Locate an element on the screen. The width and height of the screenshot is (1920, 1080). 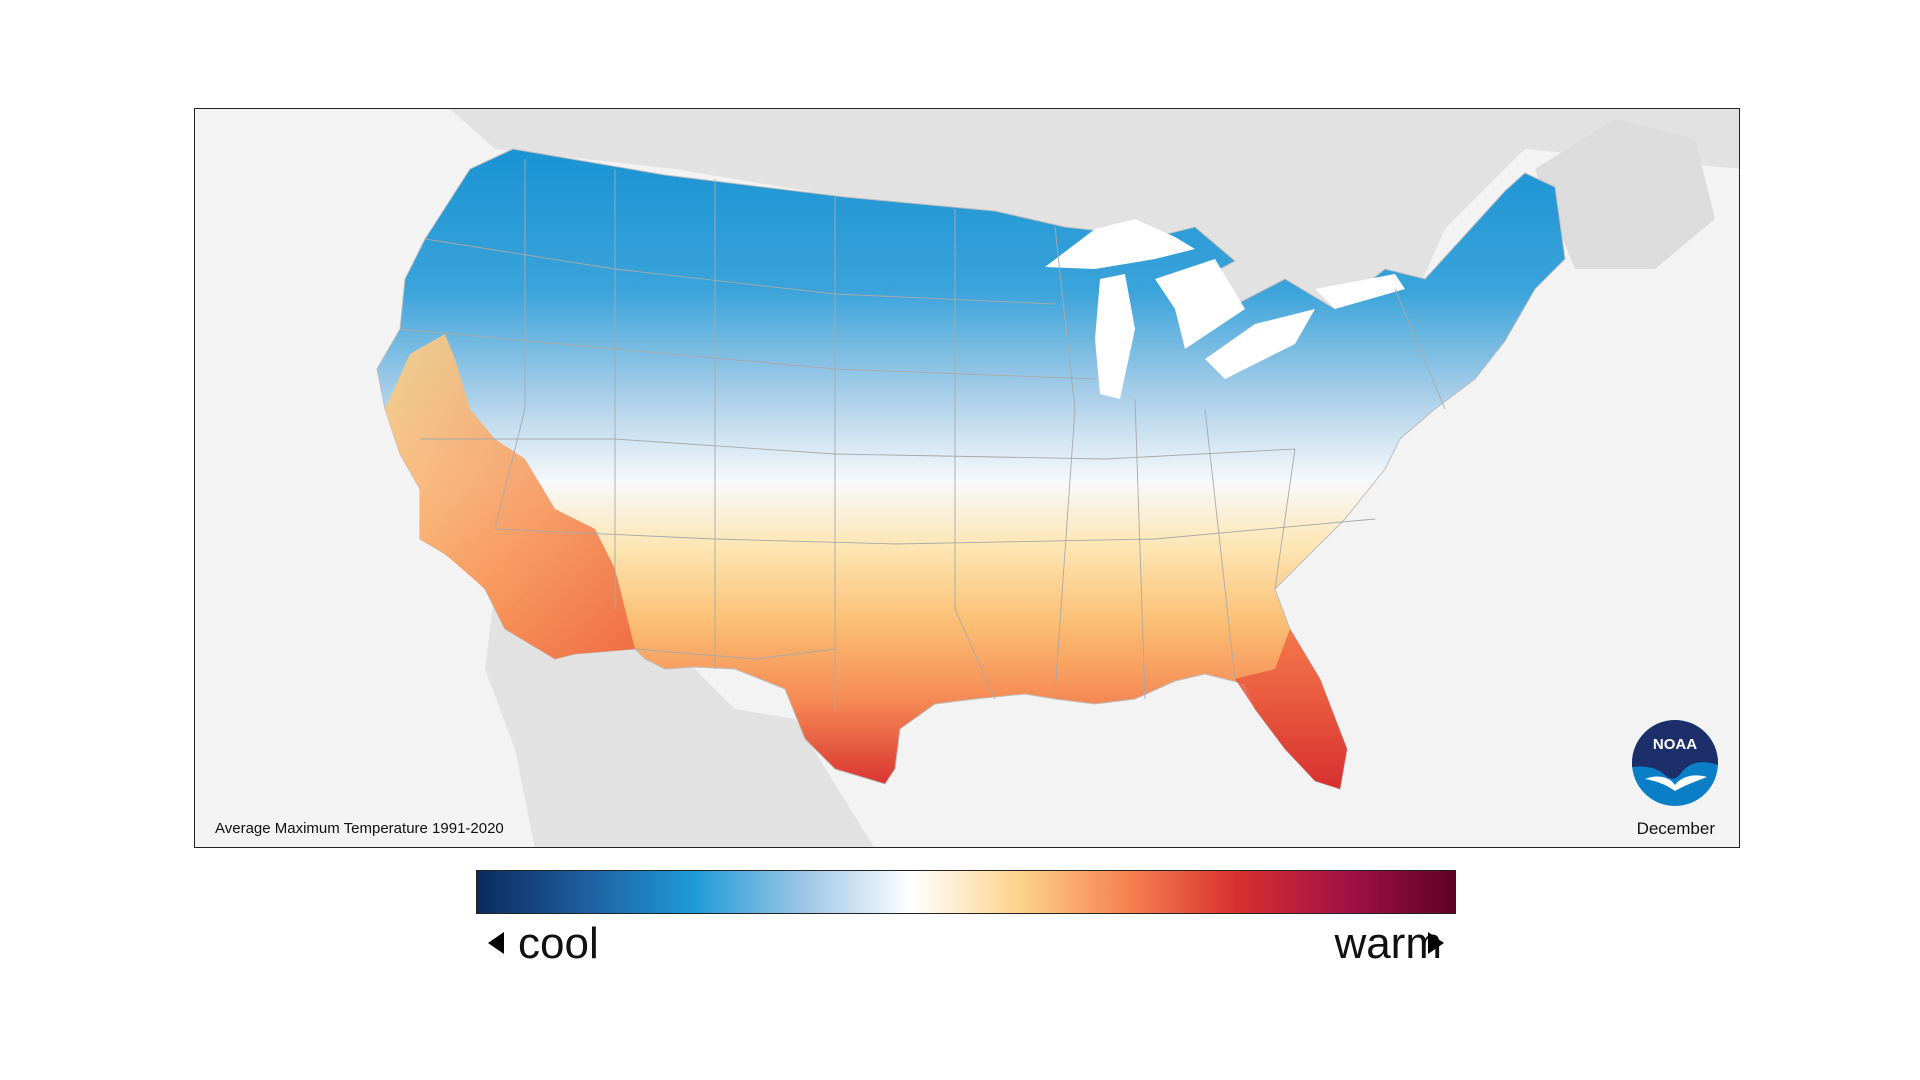
warm-arrow-icon is located at coordinates (1436, 943).